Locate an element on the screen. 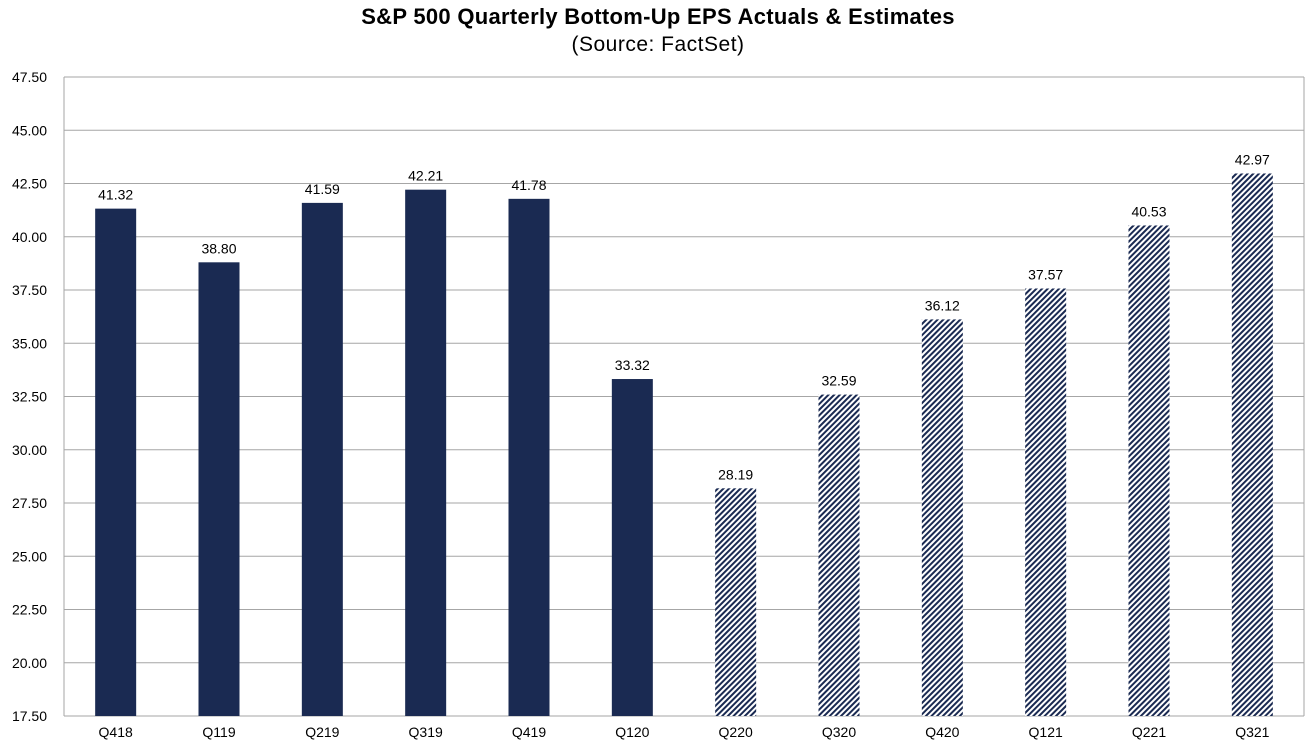  bar-q220 is located at coordinates (736, 602).